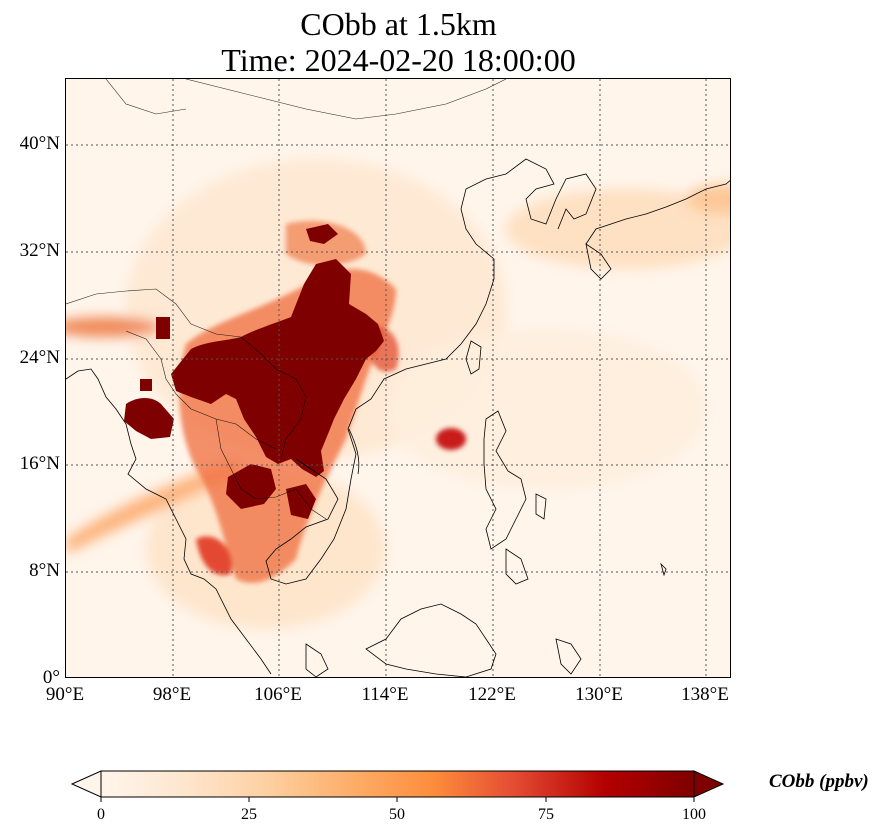 The width and height of the screenshot is (887, 836). What do you see at coordinates (397, 814) in the screenshot?
I see `colorbar-tick-50: 50` at bounding box center [397, 814].